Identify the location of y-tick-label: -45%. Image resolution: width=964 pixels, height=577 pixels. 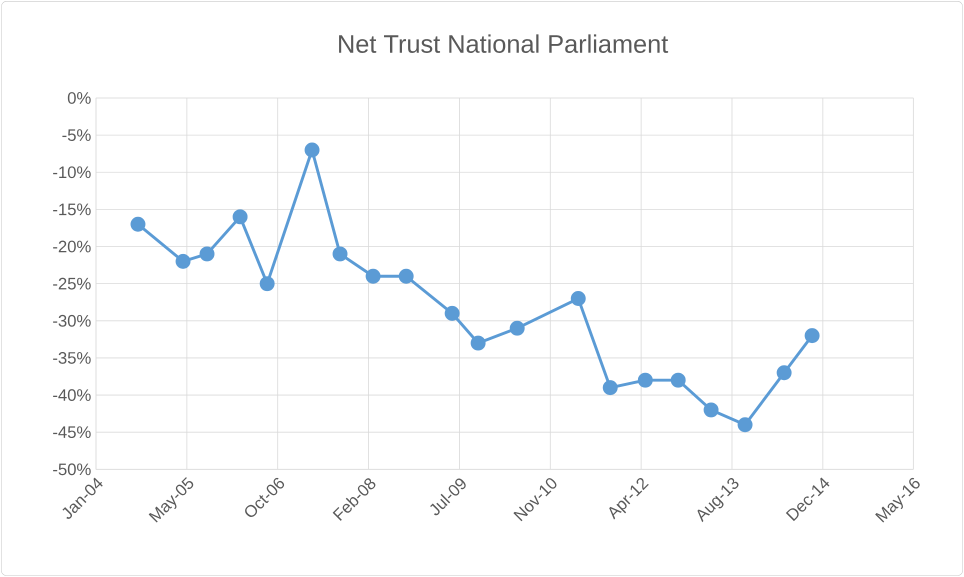
(72, 432).